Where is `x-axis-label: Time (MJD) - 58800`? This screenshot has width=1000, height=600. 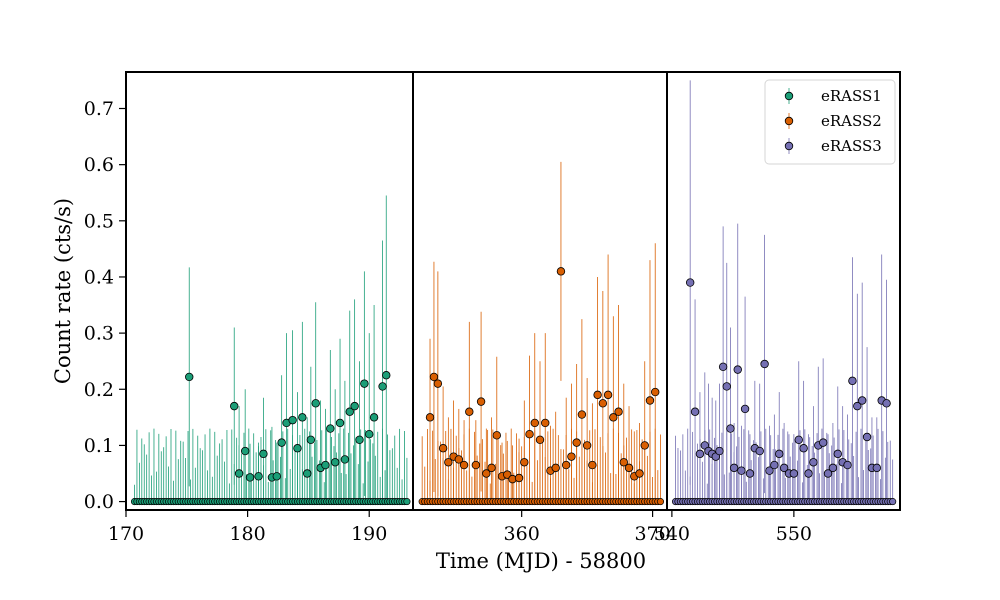 x-axis-label: Time (MJD) - 58800 is located at coordinates (541, 561).